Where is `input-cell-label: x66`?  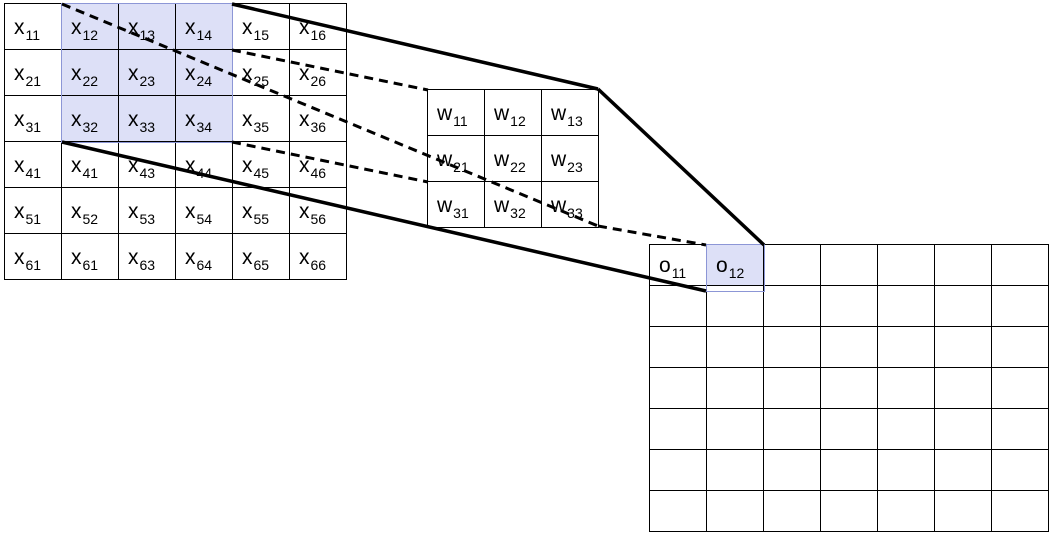
input-cell-label: x66 is located at coordinates (312, 259).